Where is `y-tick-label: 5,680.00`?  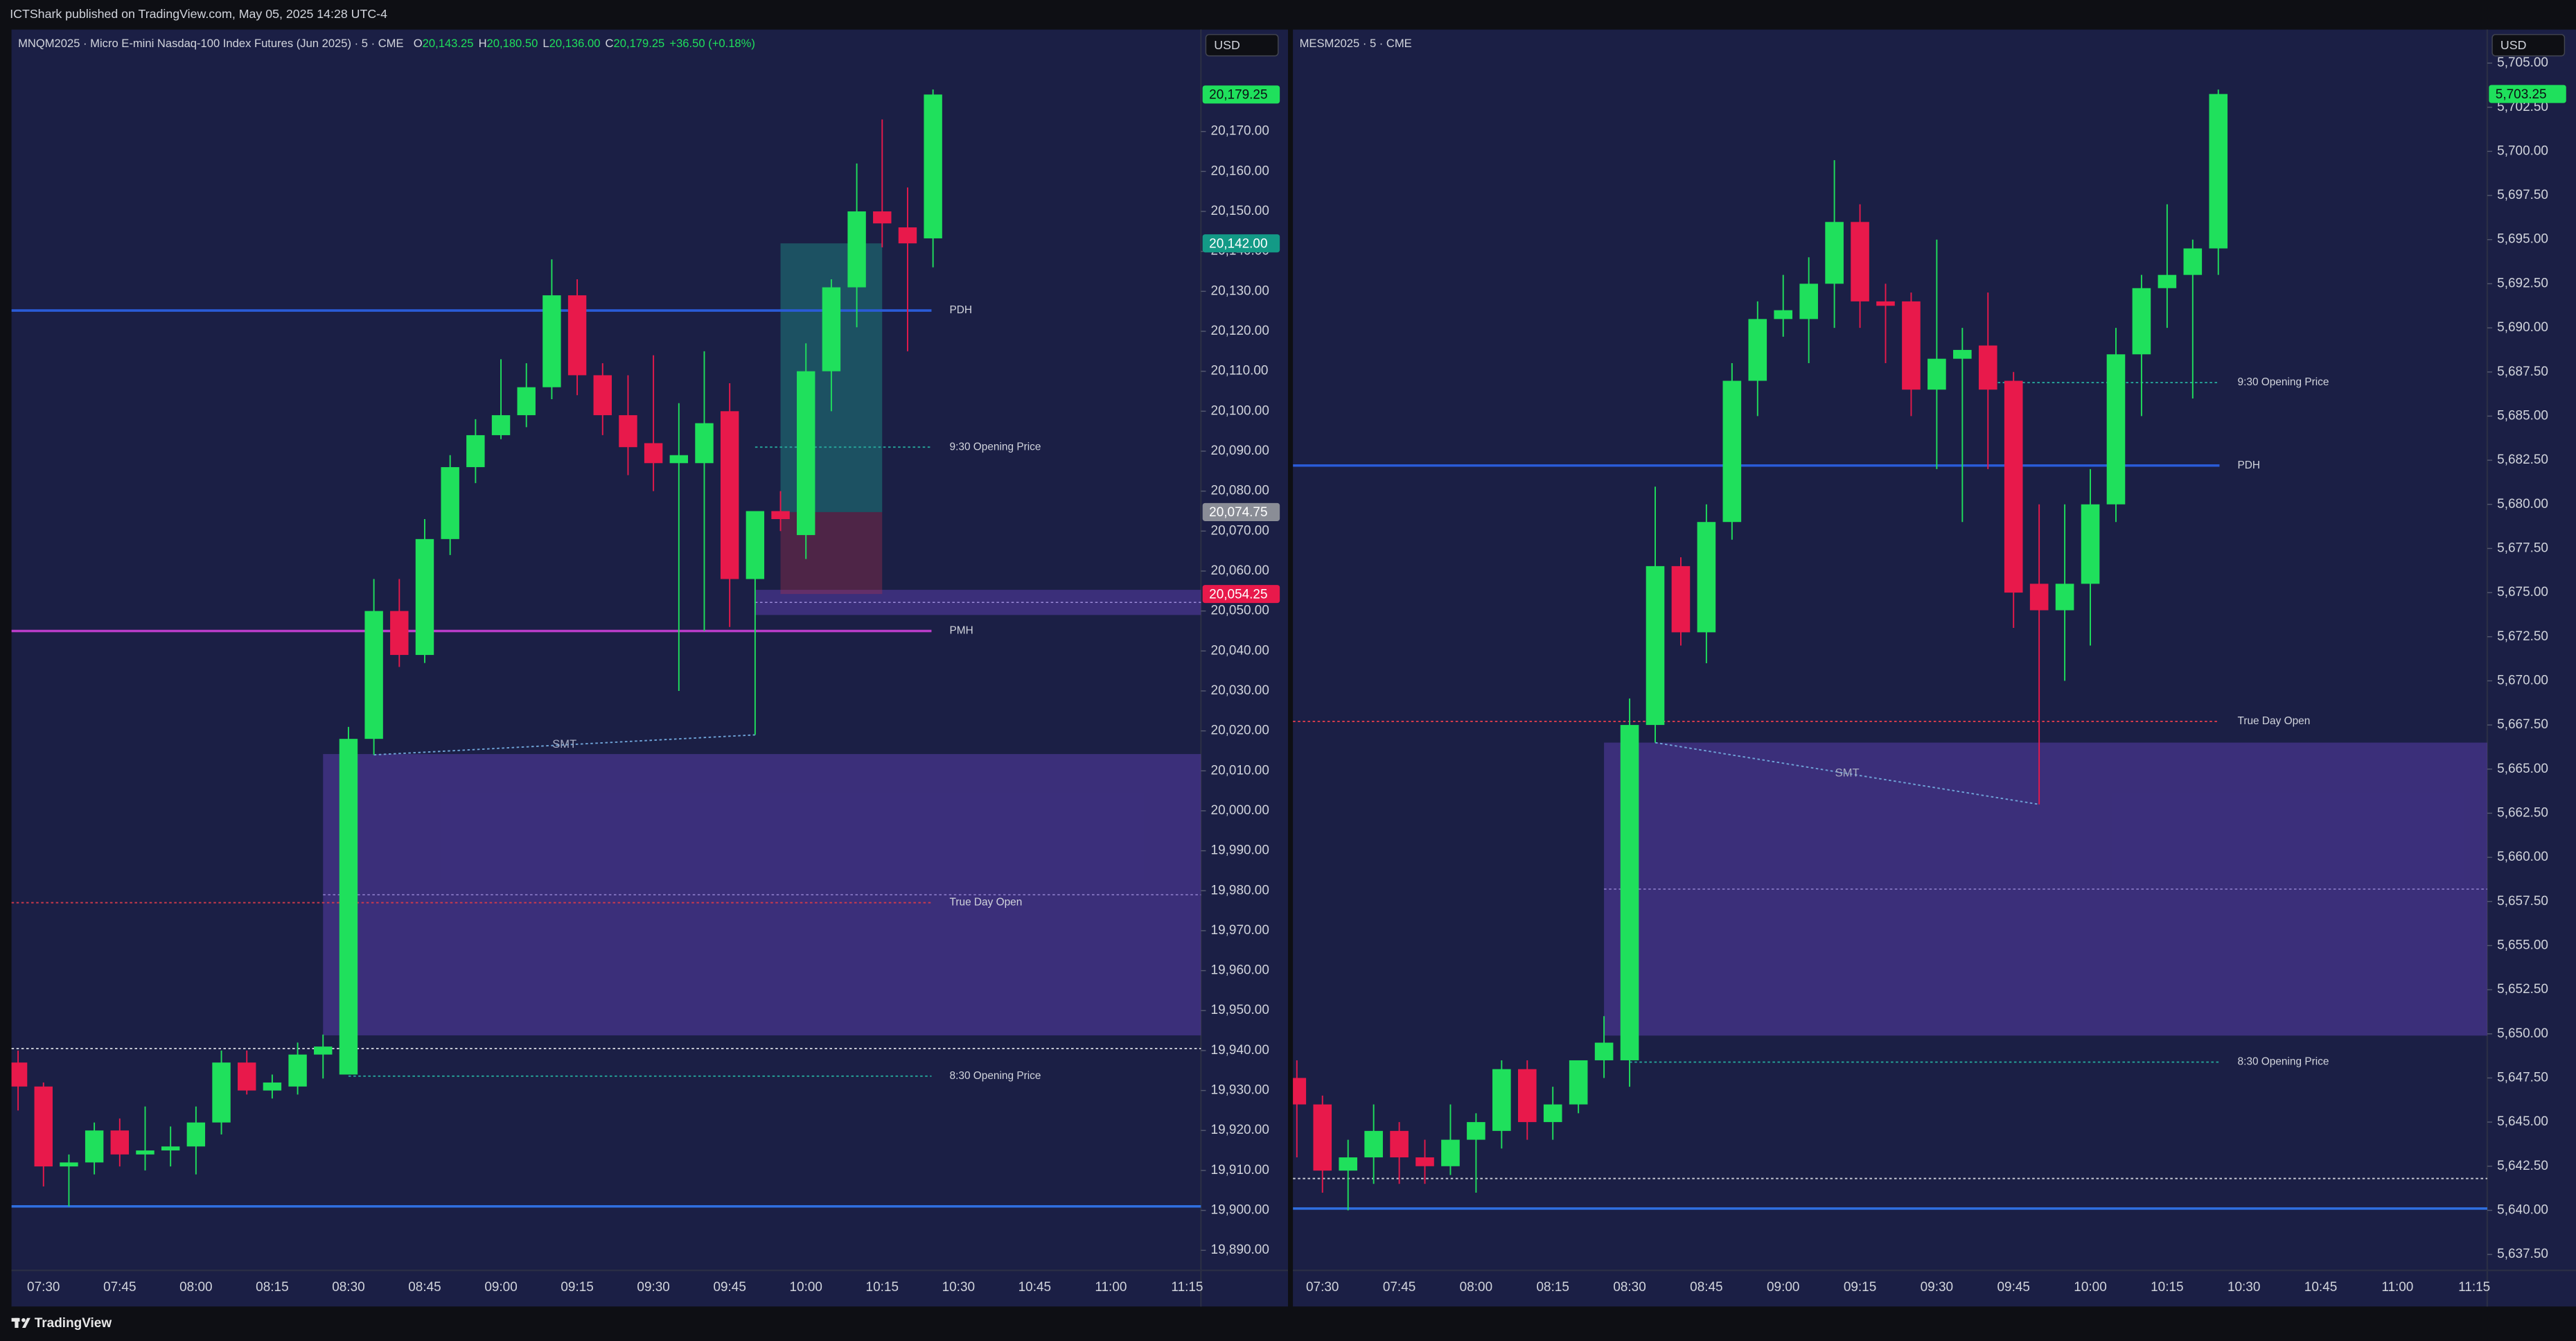
y-tick-label: 5,680.00 is located at coordinates (2522, 504).